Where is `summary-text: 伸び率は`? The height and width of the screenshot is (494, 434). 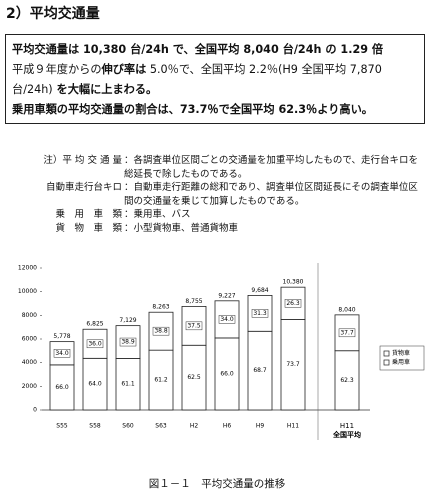
summary-text: 伸び率は is located at coordinates (124, 69).